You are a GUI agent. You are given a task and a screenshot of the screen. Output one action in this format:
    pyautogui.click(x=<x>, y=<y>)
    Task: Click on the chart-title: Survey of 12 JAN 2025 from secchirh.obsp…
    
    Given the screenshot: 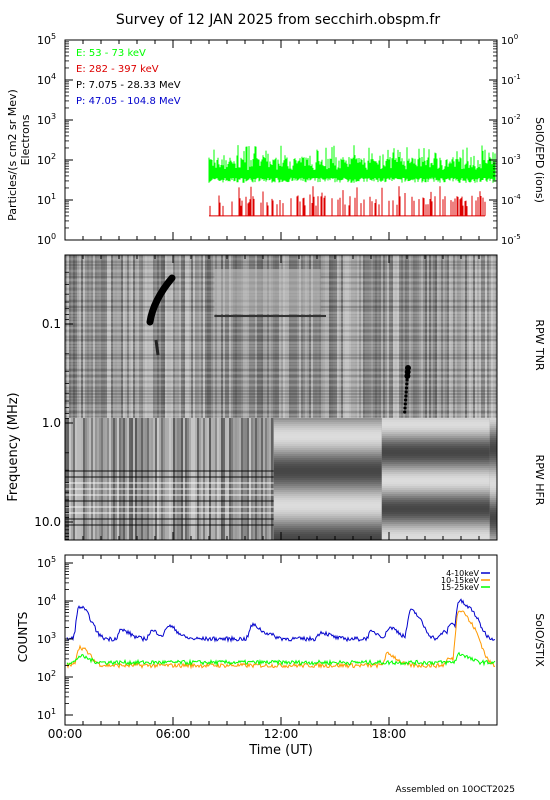 What is the action you would take?
    pyautogui.click(x=278, y=20)
    